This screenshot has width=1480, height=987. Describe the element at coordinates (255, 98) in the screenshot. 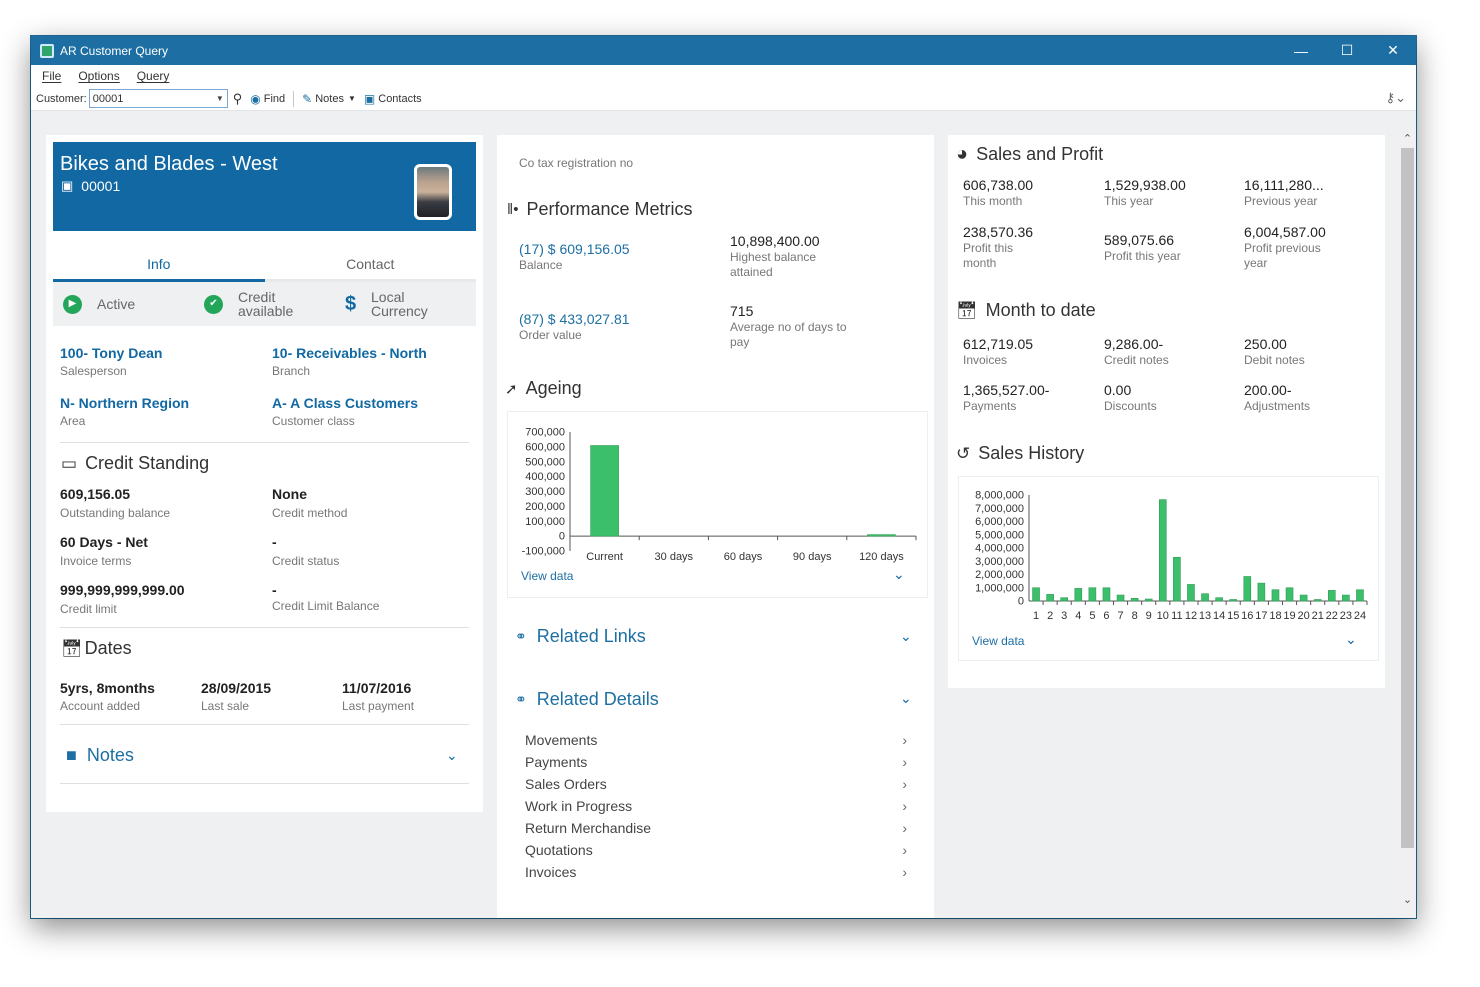

I see `binoculars-icon: ◉` at that location.